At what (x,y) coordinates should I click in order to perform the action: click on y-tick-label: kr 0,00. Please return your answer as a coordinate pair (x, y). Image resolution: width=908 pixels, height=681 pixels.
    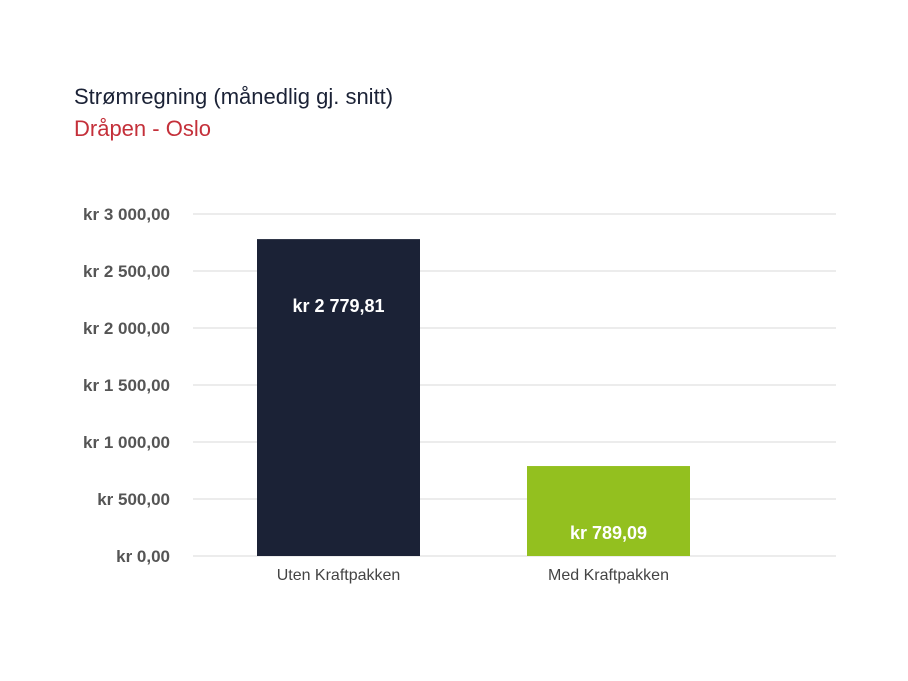
    Looking at the image, I should click on (143, 556).